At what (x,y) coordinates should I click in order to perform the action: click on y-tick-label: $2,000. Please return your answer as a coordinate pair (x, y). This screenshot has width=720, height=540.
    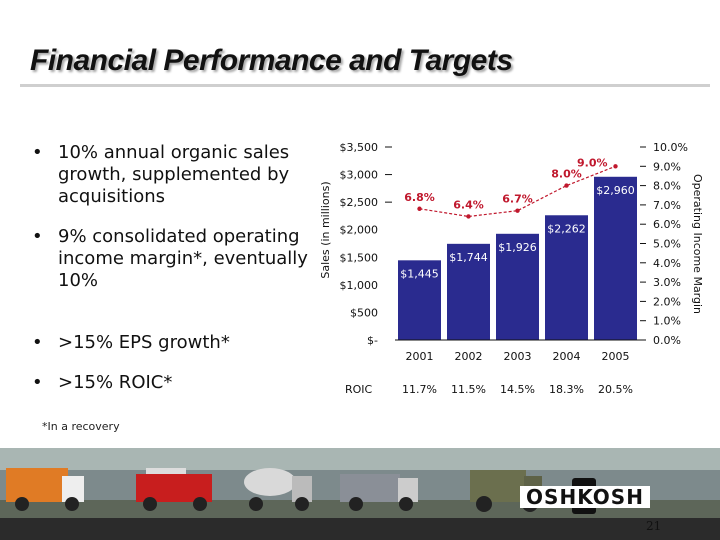
    Looking at the image, I should click on (359, 230).